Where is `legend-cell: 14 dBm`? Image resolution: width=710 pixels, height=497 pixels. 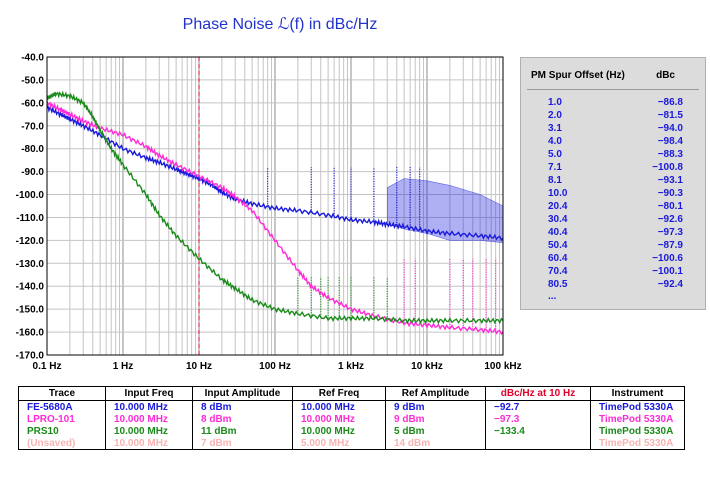 legend-cell: 14 dBm is located at coordinates (435, 443).